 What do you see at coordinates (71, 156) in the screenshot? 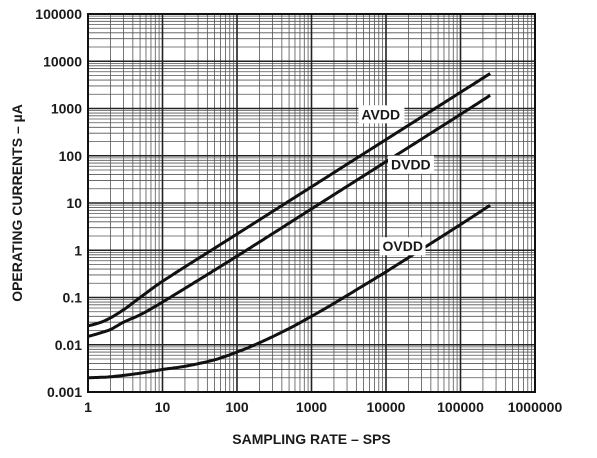
I see `y-tick-label: 100` at bounding box center [71, 156].